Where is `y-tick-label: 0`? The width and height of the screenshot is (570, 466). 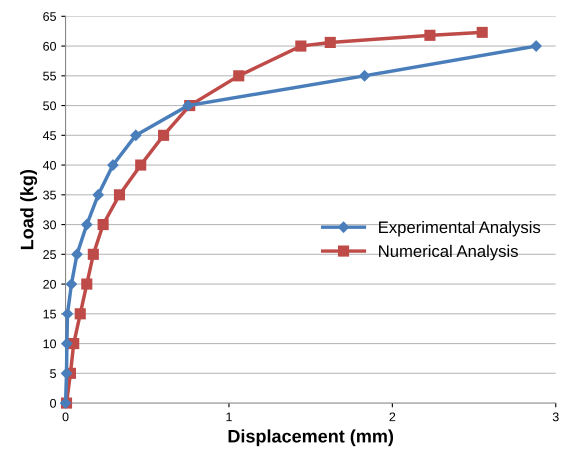
y-tick-label: 0 is located at coordinates (53, 403).